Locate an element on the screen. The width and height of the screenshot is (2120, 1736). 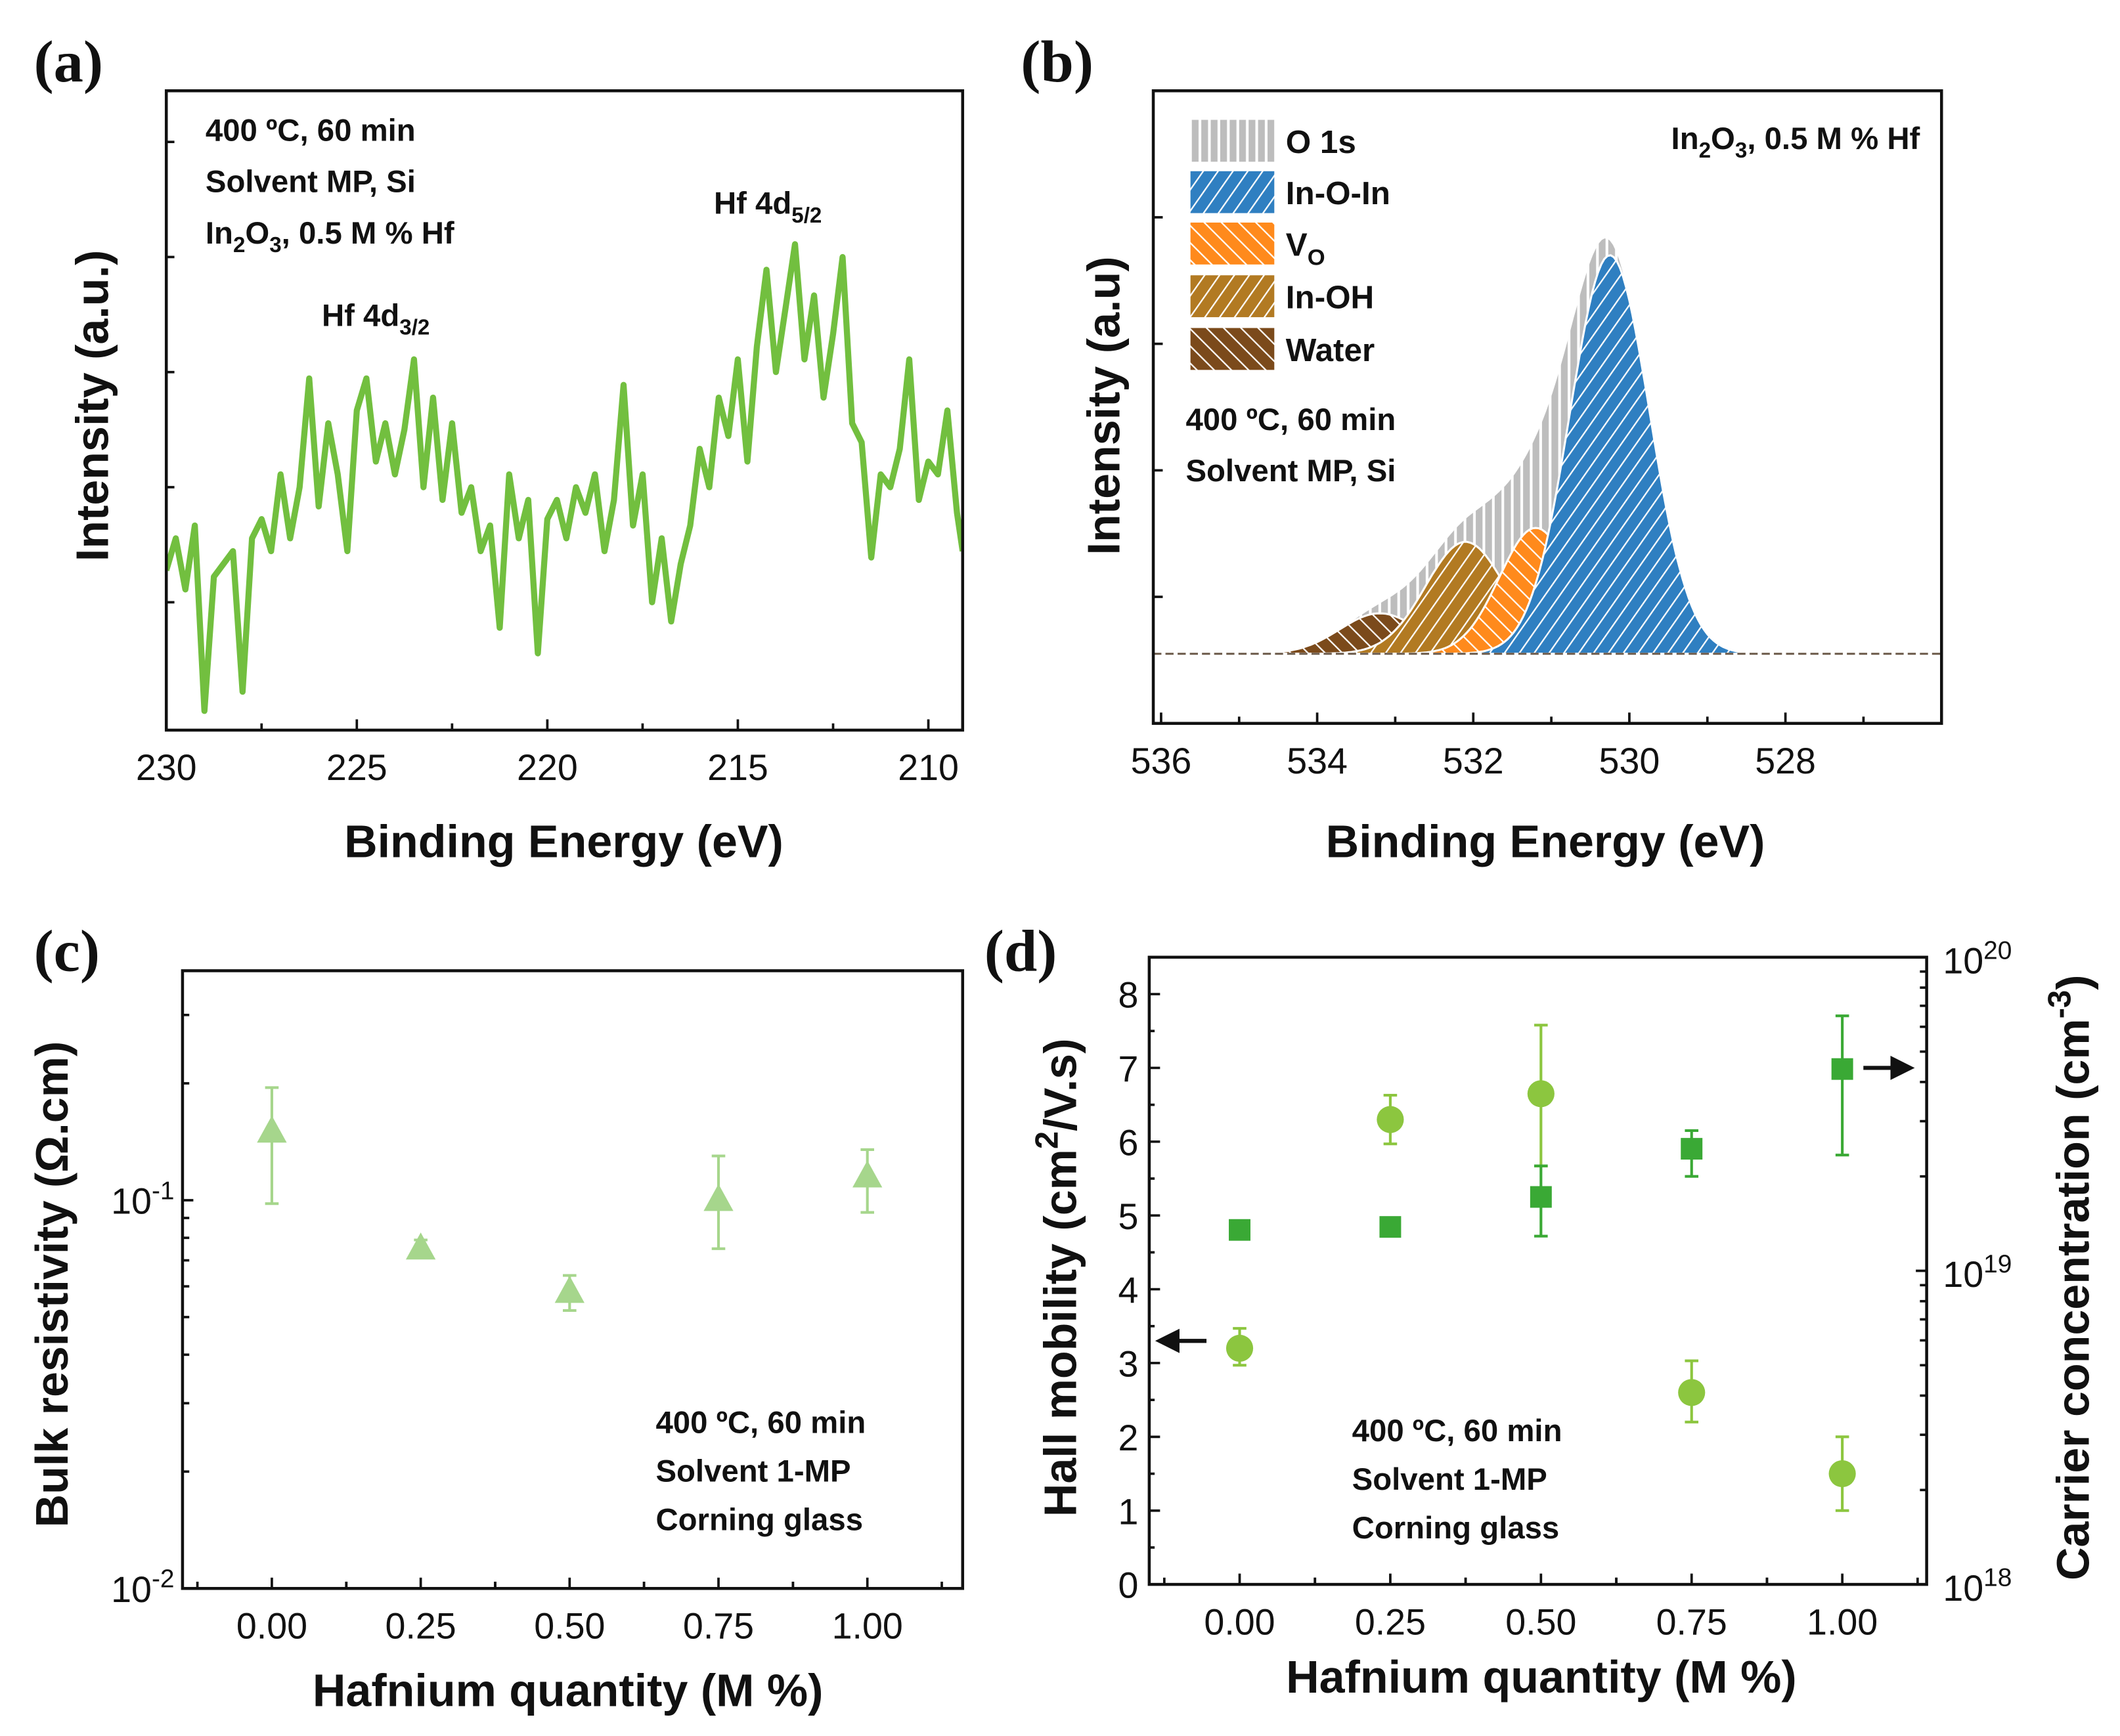
x-tick-label-d: 0.50 is located at coordinates (1540, 1621).